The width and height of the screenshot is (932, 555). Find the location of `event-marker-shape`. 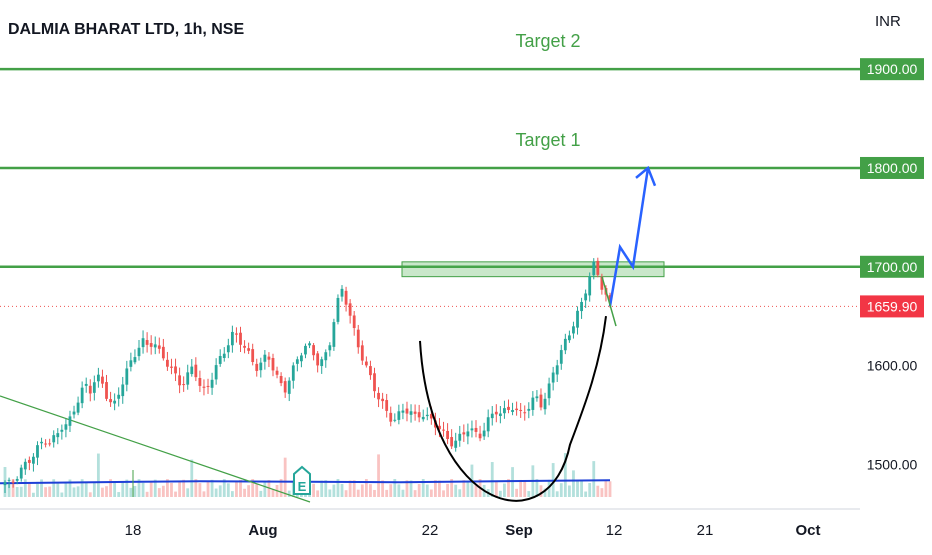

event-marker-shape is located at coordinates (302, 480).